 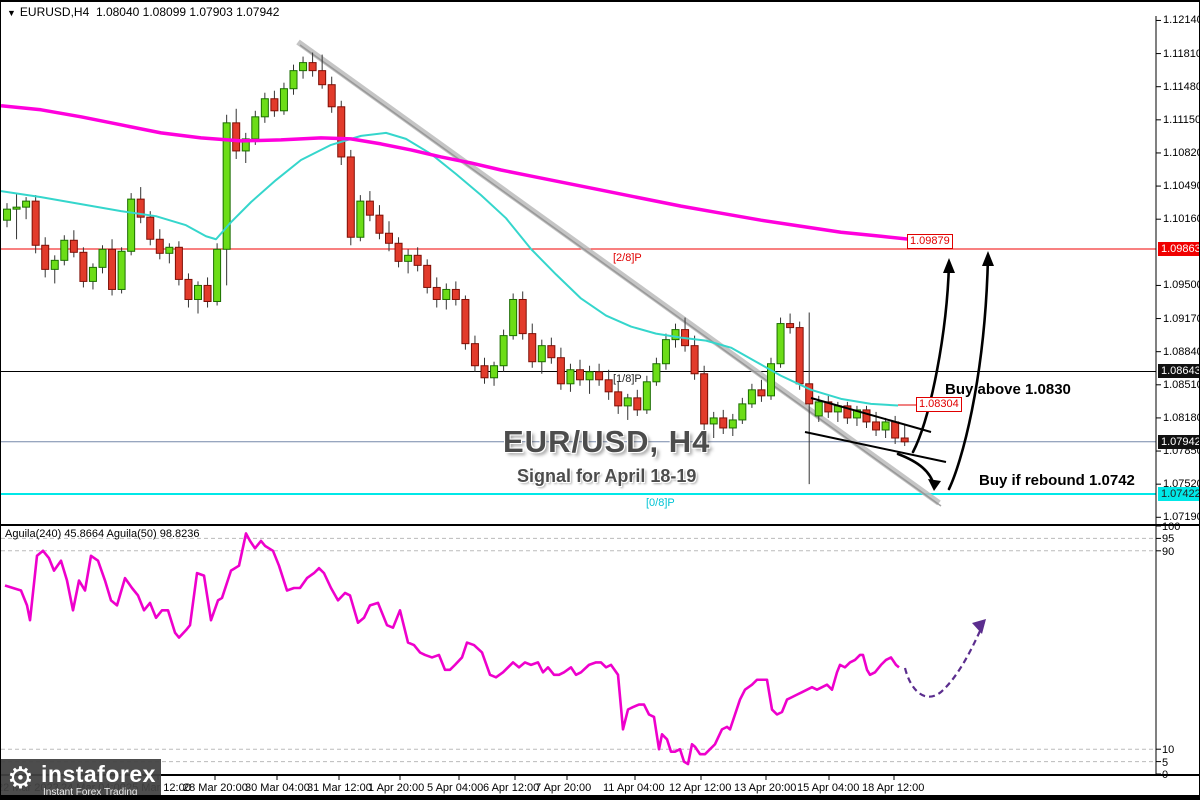 I want to click on channel-lower-line, so click(x=875, y=447).